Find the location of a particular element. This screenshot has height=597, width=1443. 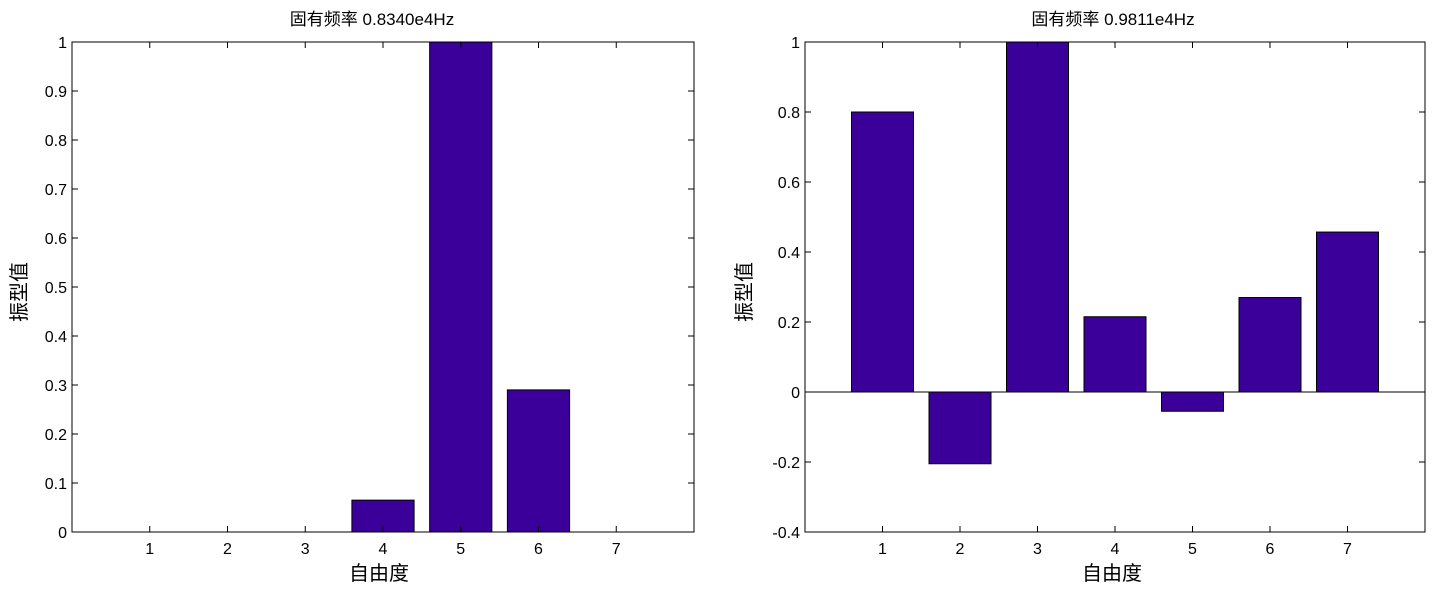

y-tick-label: 0.1 is located at coordinates (56, 484).